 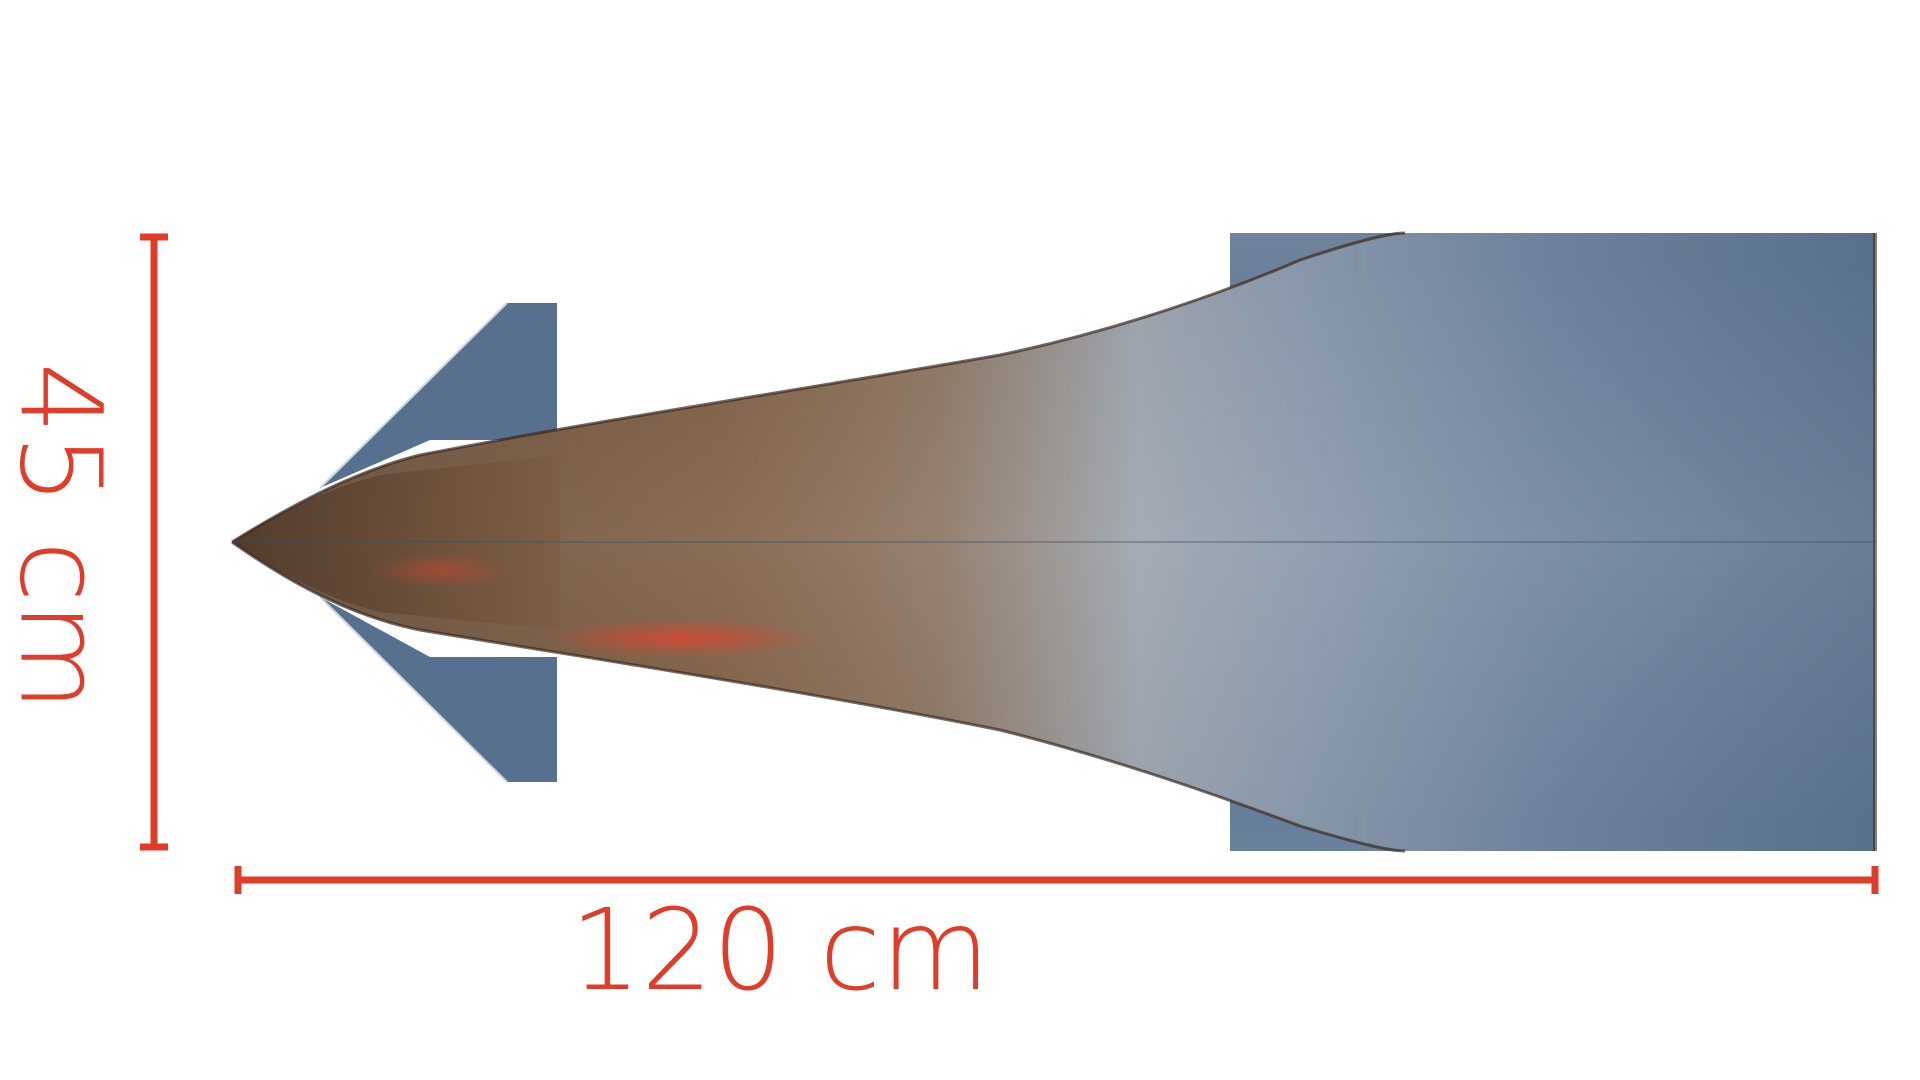 I want to click on height-dimension, so click(x=154, y=542).